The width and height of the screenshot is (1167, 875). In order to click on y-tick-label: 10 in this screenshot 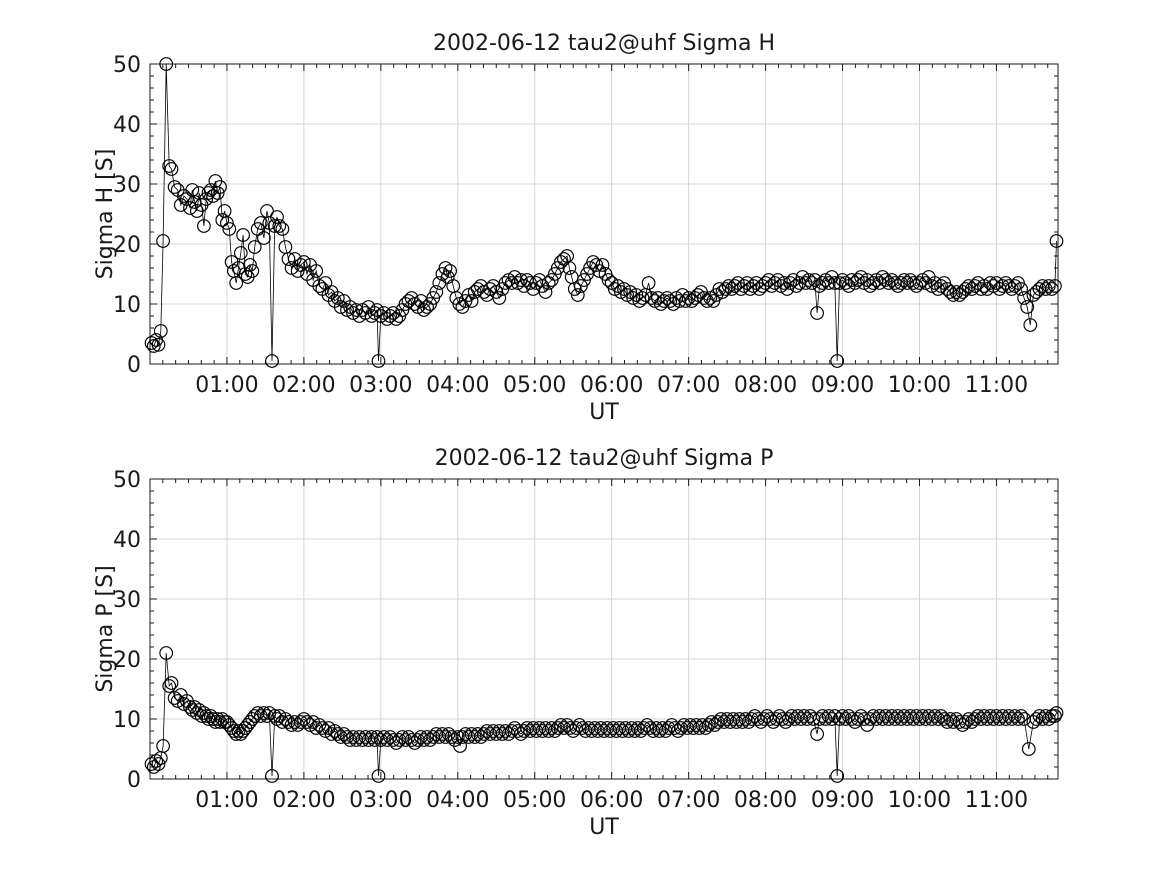, I will do `click(127, 720)`.